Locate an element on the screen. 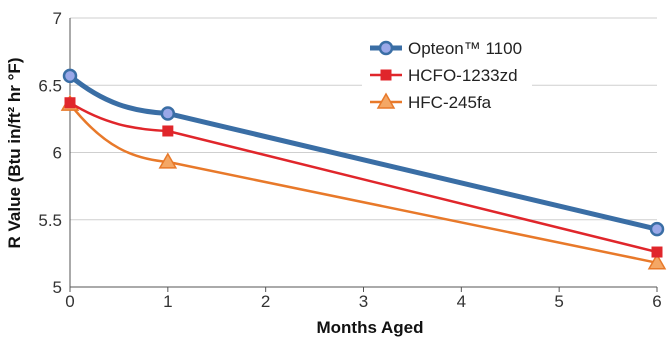  y-tick-labels: 5 5.5 6 6.5 7 is located at coordinates (50, 153).